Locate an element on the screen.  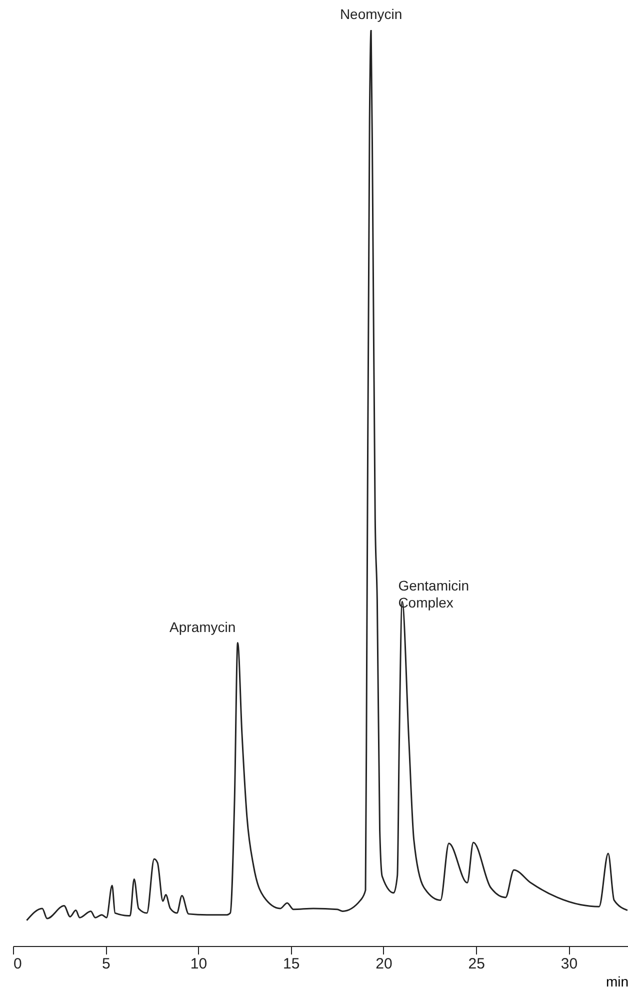
annotation: Gentamicin Complex is located at coordinates (434, 594).